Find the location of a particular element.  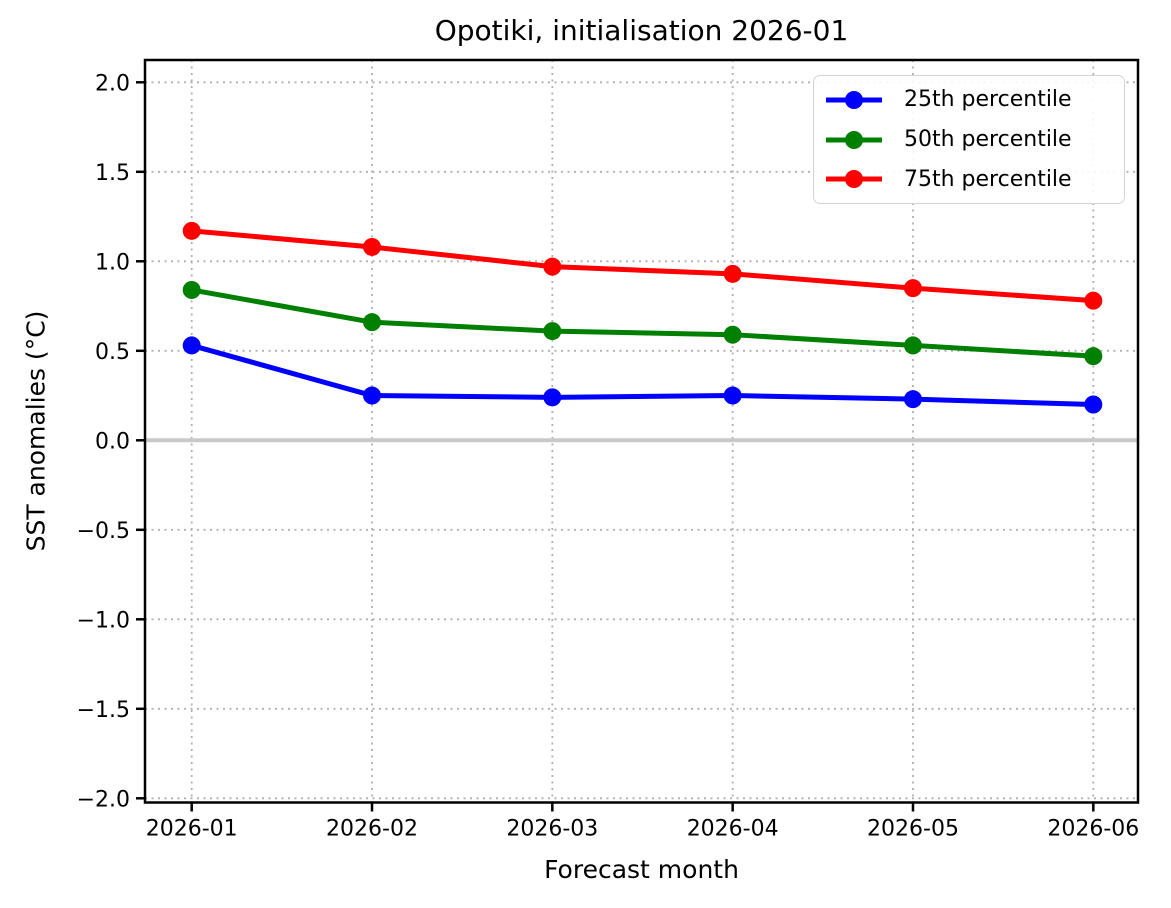

legend-label: 25th percentile is located at coordinates (988, 100).